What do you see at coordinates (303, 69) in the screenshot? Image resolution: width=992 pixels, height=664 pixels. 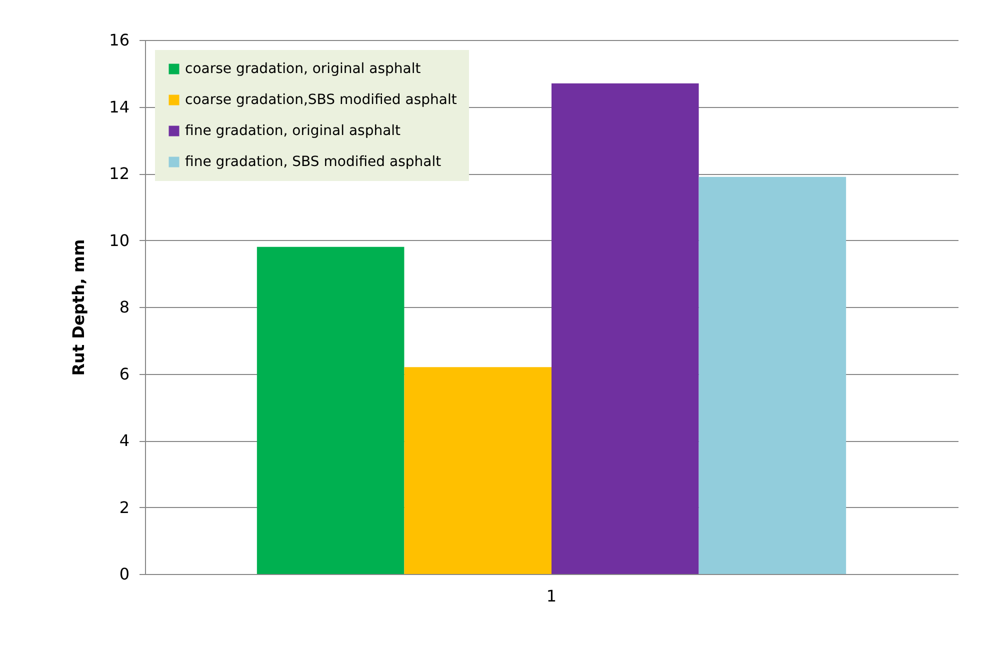 I see `legend-label: coarse gradation, original asphalt` at bounding box center [303, 69].